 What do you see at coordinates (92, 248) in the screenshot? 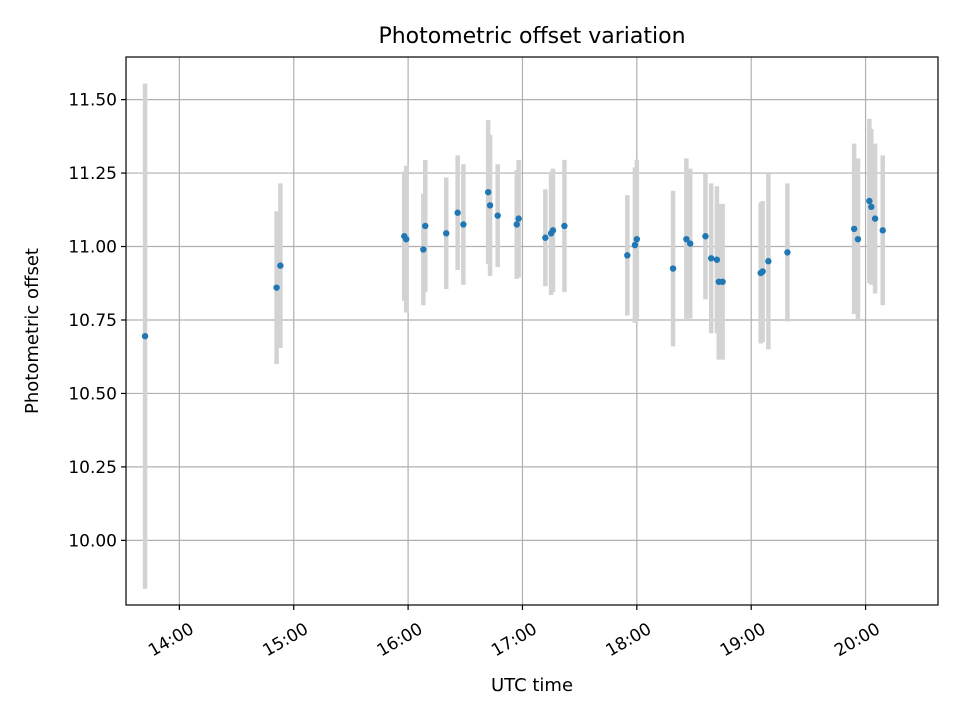
I see `y-tick-label: 11.00` at bounding box center [92, 248].